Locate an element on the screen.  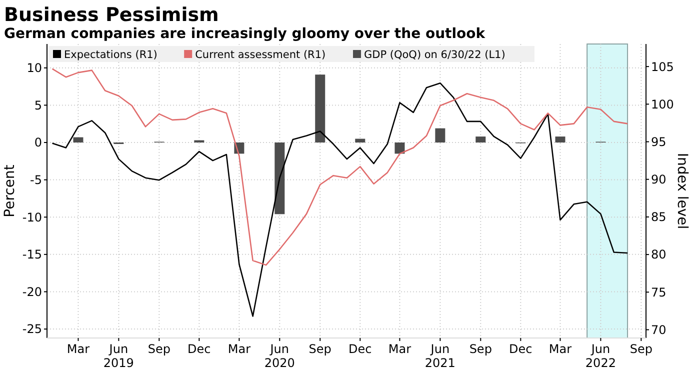
y2-axis-title: Index level is located at coordinates (682, 191).